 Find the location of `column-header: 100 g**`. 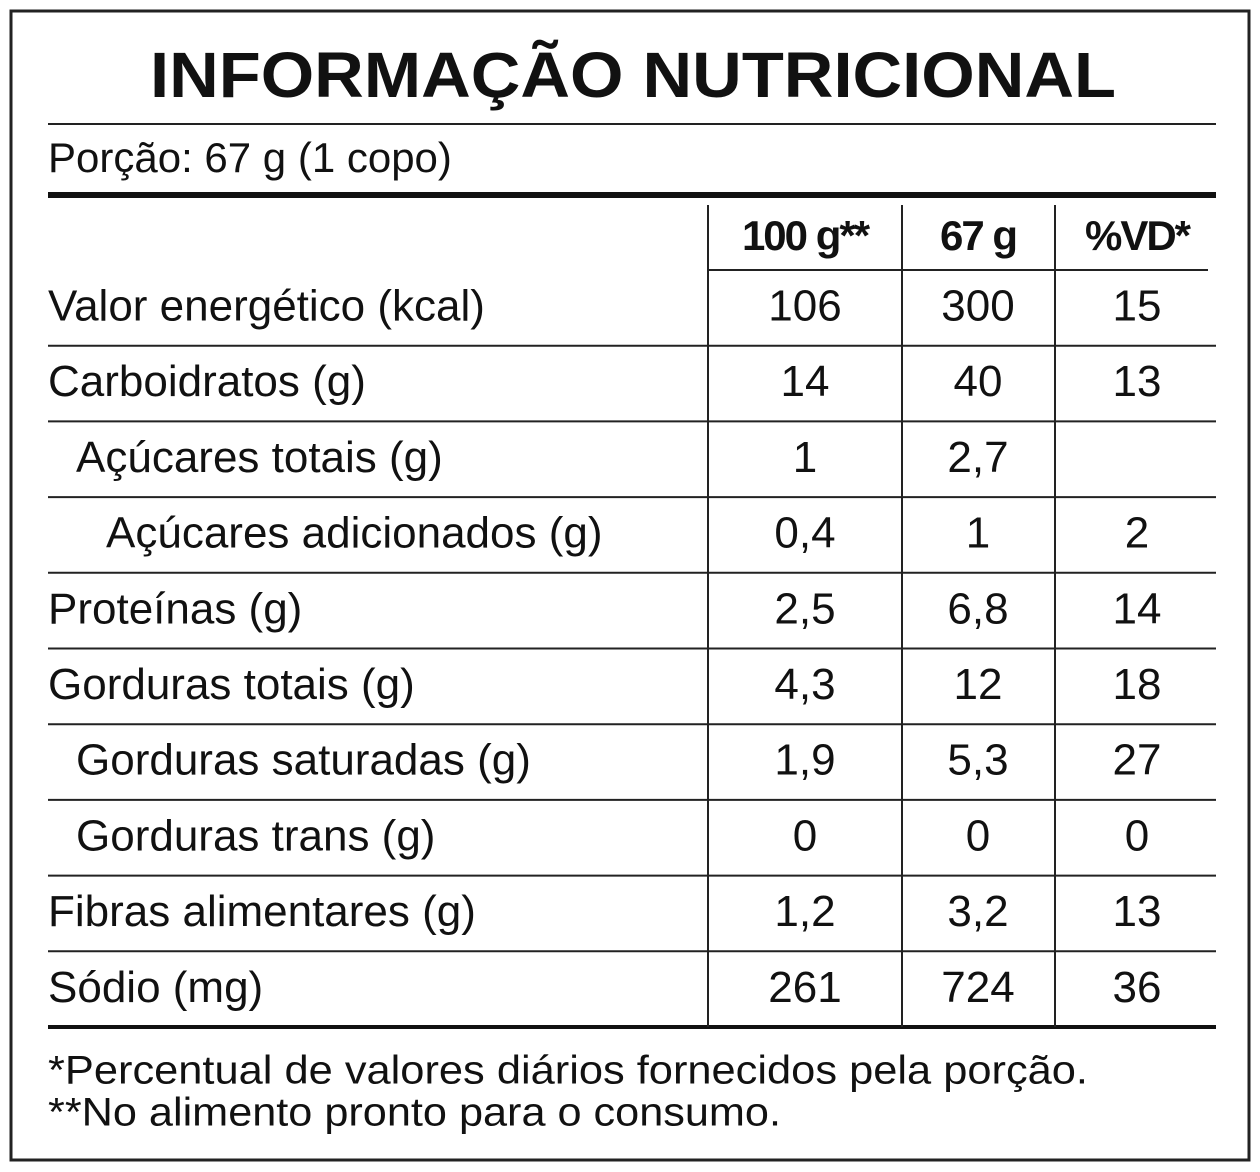

column-header: 100 g** is located at coordinates (806, 235).